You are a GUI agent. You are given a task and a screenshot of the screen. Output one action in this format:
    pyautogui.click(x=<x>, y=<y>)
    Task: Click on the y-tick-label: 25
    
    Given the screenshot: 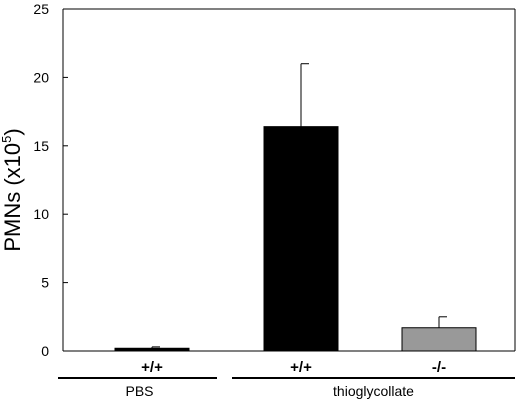 What is the action you would take?
    pyautogui.click(x=41, y=9)
    